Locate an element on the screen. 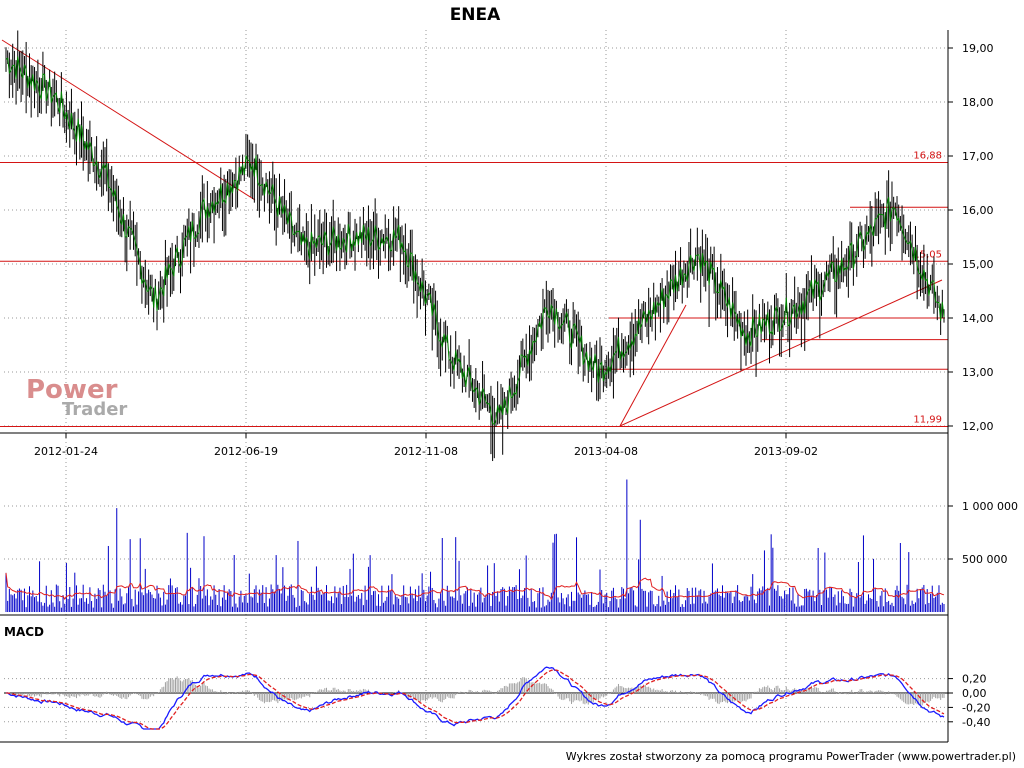 The height and width of the screenshot is (768, 1024). x-tick-label: 2013-09-02 is located at coordinates (786, 451).